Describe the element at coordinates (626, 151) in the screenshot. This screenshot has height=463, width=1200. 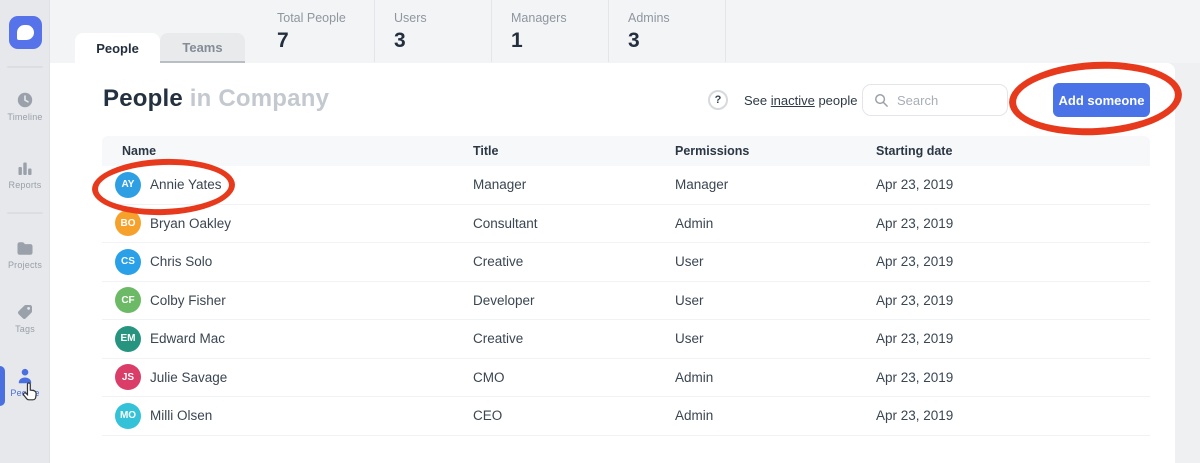
I see `table-header-row: Name Title Permissions Starting date` at that location.